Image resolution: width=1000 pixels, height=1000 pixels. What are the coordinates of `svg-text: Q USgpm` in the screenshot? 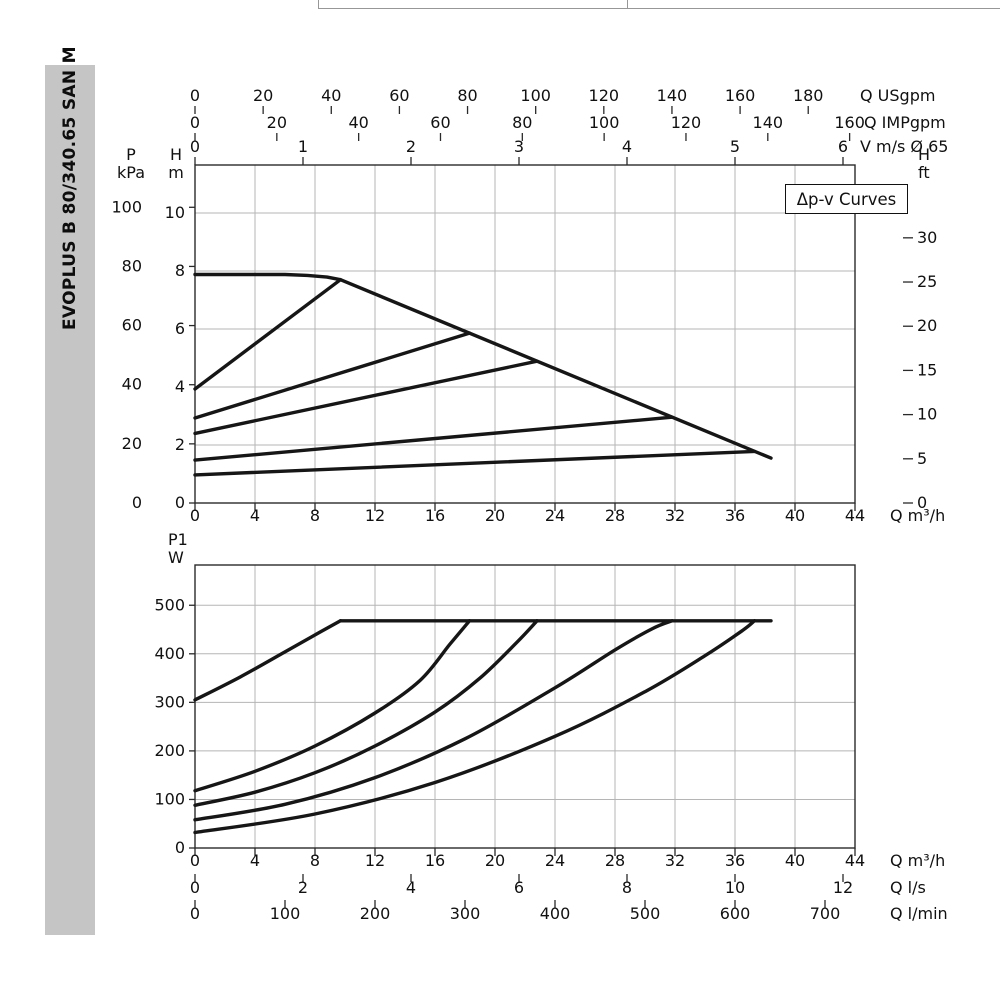 It's located at (897, 95).